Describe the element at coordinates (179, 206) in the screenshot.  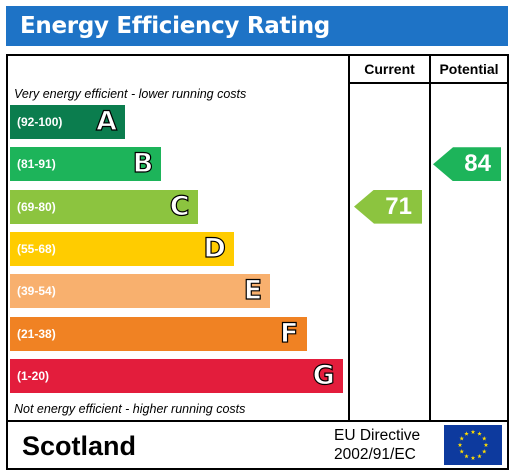
I see `band-letter: C` at that location.